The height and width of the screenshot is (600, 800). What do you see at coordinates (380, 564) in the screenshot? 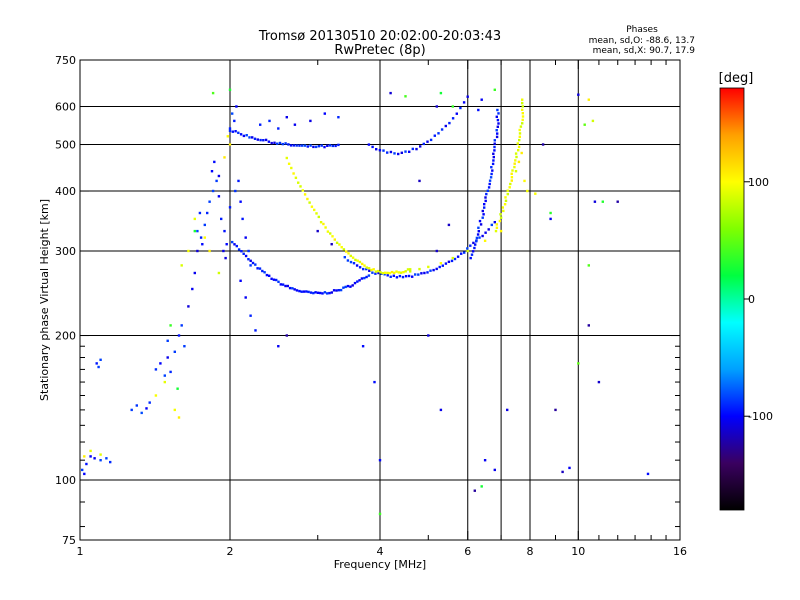
I see `x-axis-label: Frequency [MHz]` at bounding box center [380, 564].